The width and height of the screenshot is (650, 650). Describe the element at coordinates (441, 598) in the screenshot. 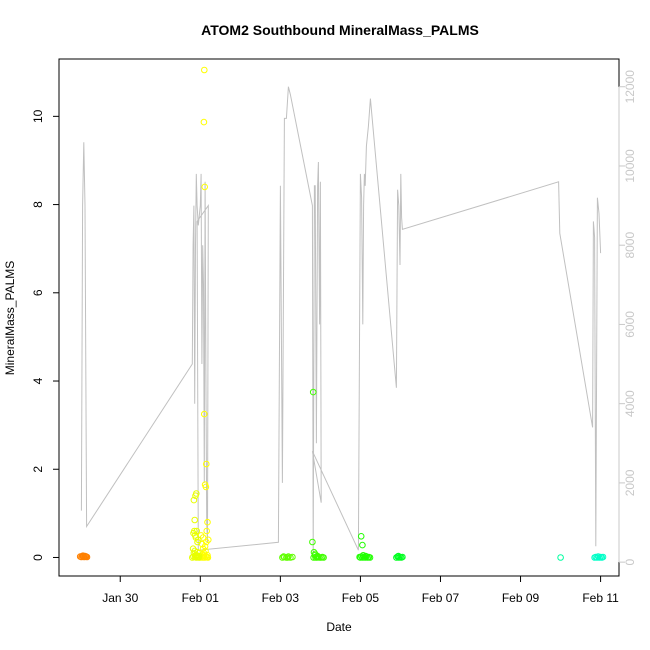

I see `x-tick-label: Feb 07` at that location.